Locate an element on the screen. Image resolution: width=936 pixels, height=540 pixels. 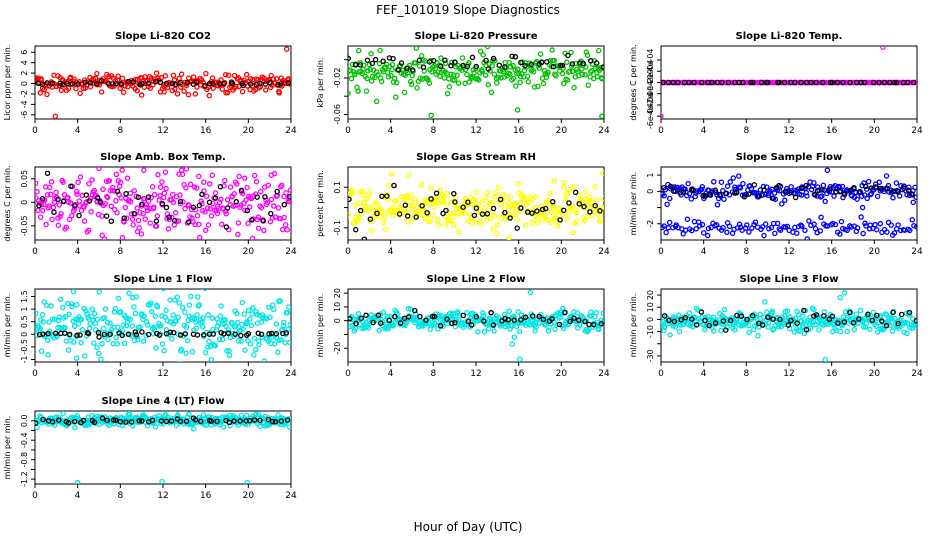
x-tick-label: 12 is located at coordinates (162, 252).